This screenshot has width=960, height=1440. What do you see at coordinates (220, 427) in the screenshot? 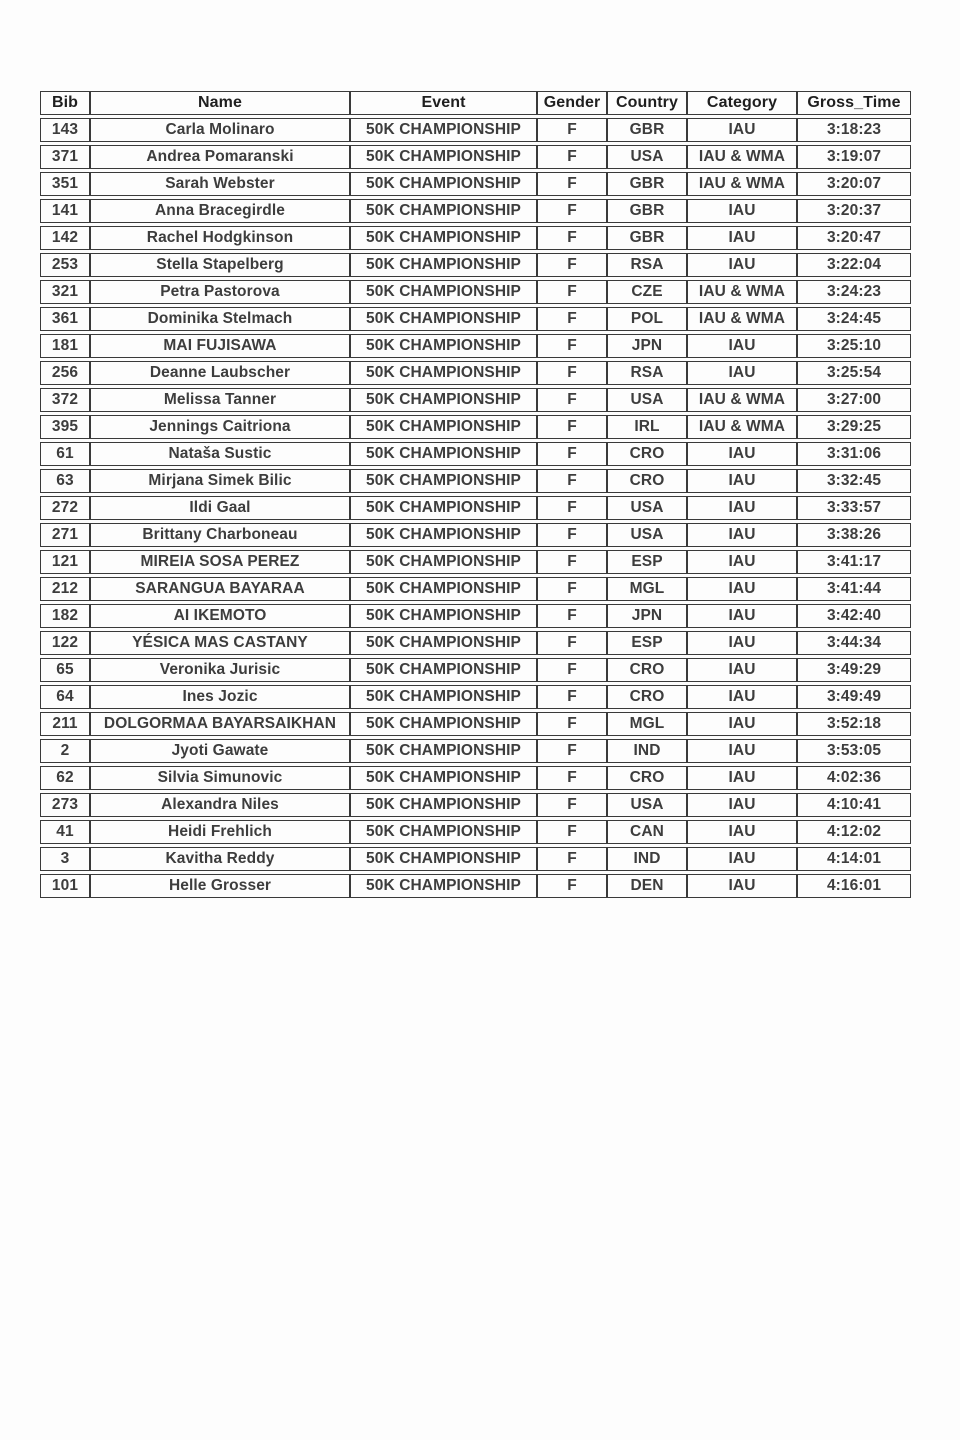
I see `cell-name: Jennings Caitriona` at bounding box center [220, 427].